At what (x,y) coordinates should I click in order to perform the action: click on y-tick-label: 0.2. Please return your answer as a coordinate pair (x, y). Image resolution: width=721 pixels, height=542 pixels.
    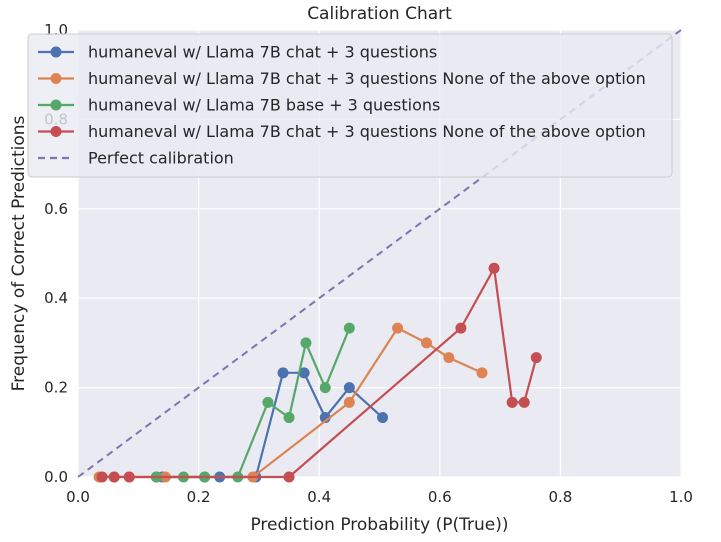
    Looking at the image, I should click on (56, 388).